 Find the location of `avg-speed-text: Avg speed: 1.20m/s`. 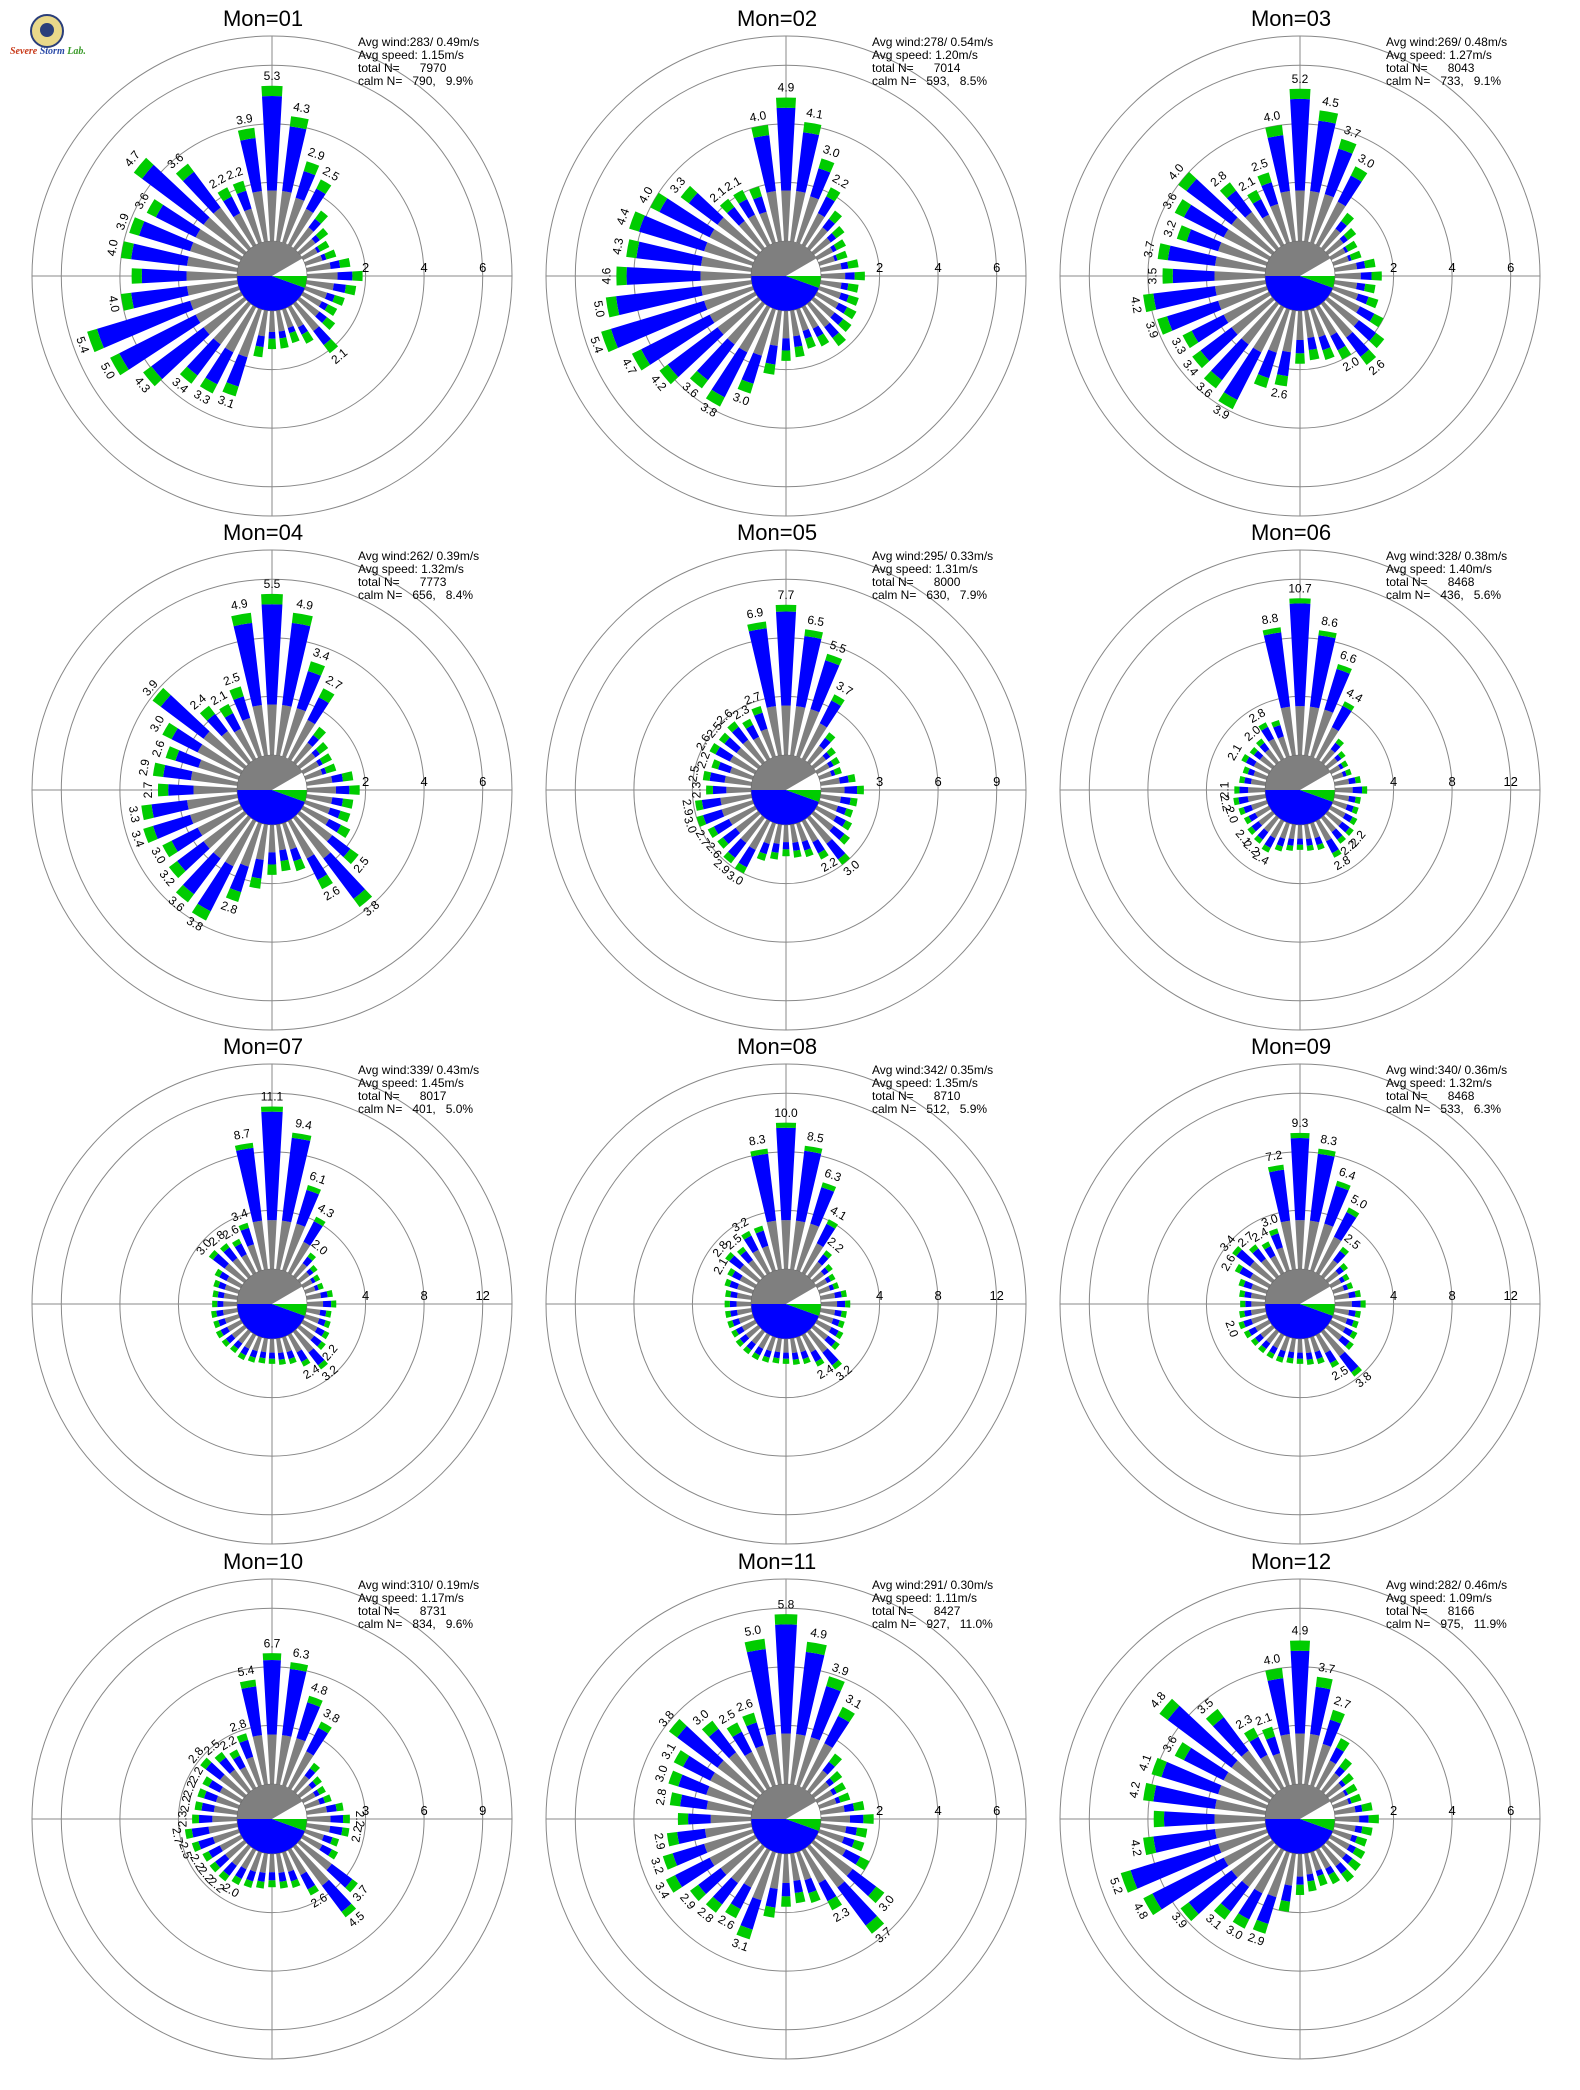

avg-speed-text: Avg speed: 1.20m/s is located at coordinates (925, 55).